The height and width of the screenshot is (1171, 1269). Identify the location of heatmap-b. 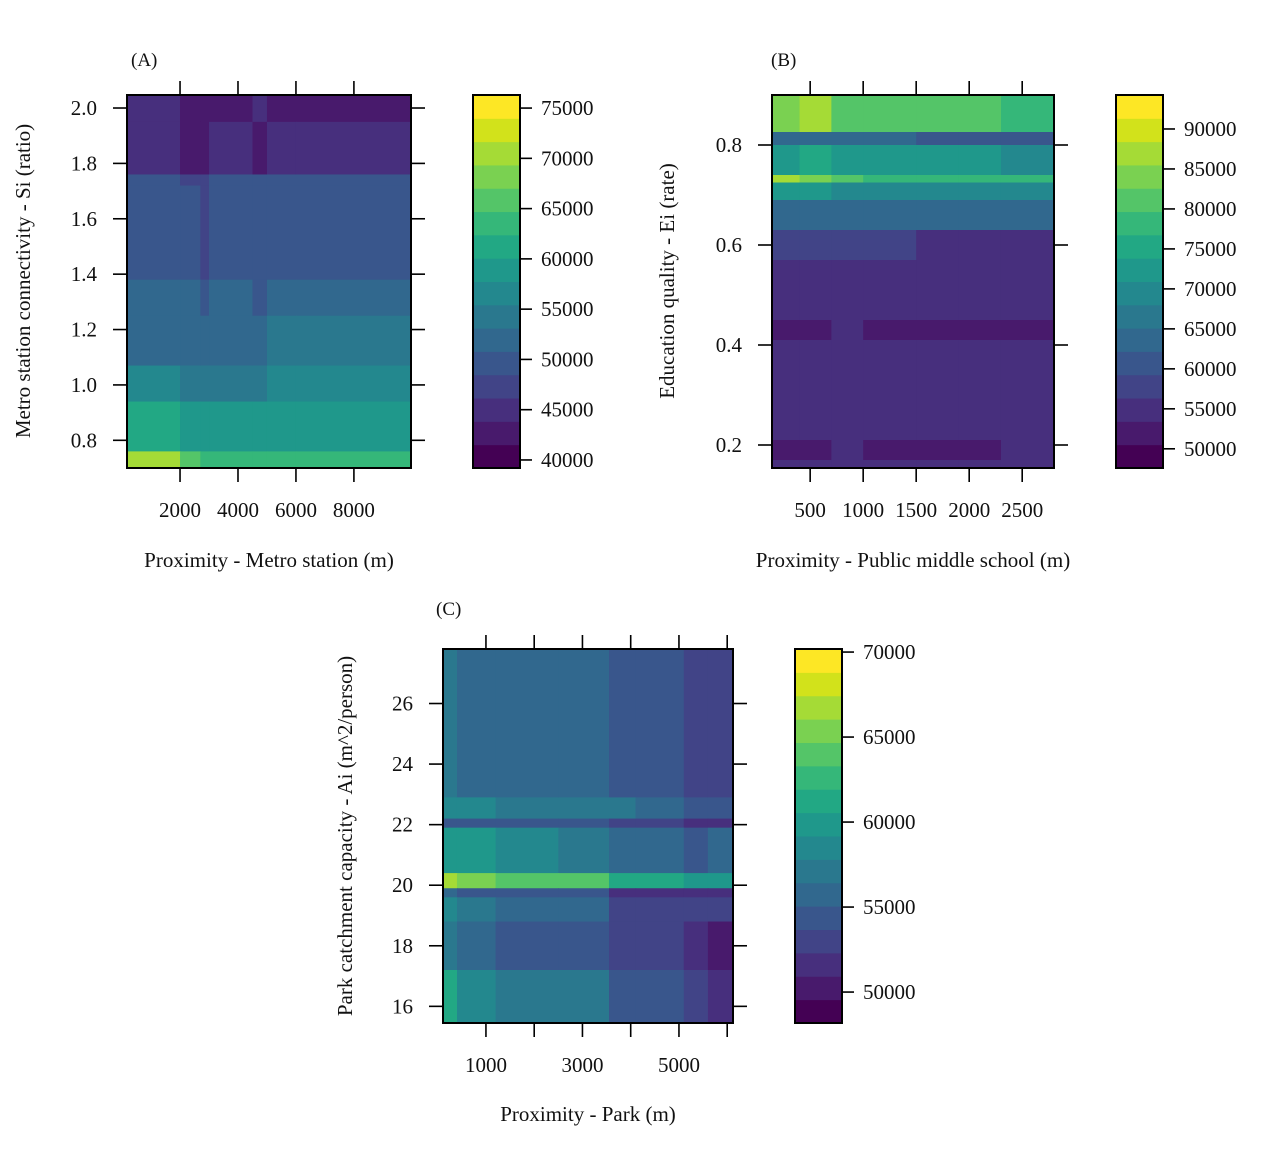
(913, 282).